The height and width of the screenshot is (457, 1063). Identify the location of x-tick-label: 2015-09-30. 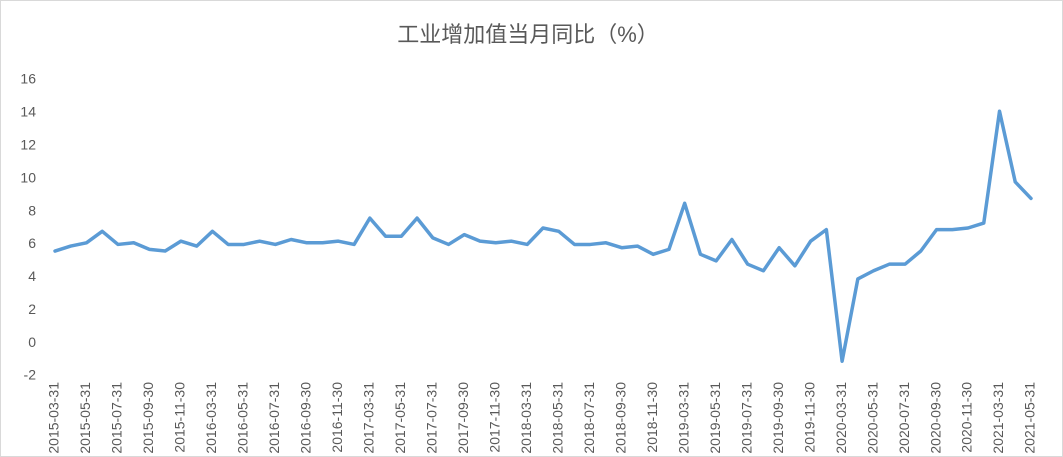
(148, 418).